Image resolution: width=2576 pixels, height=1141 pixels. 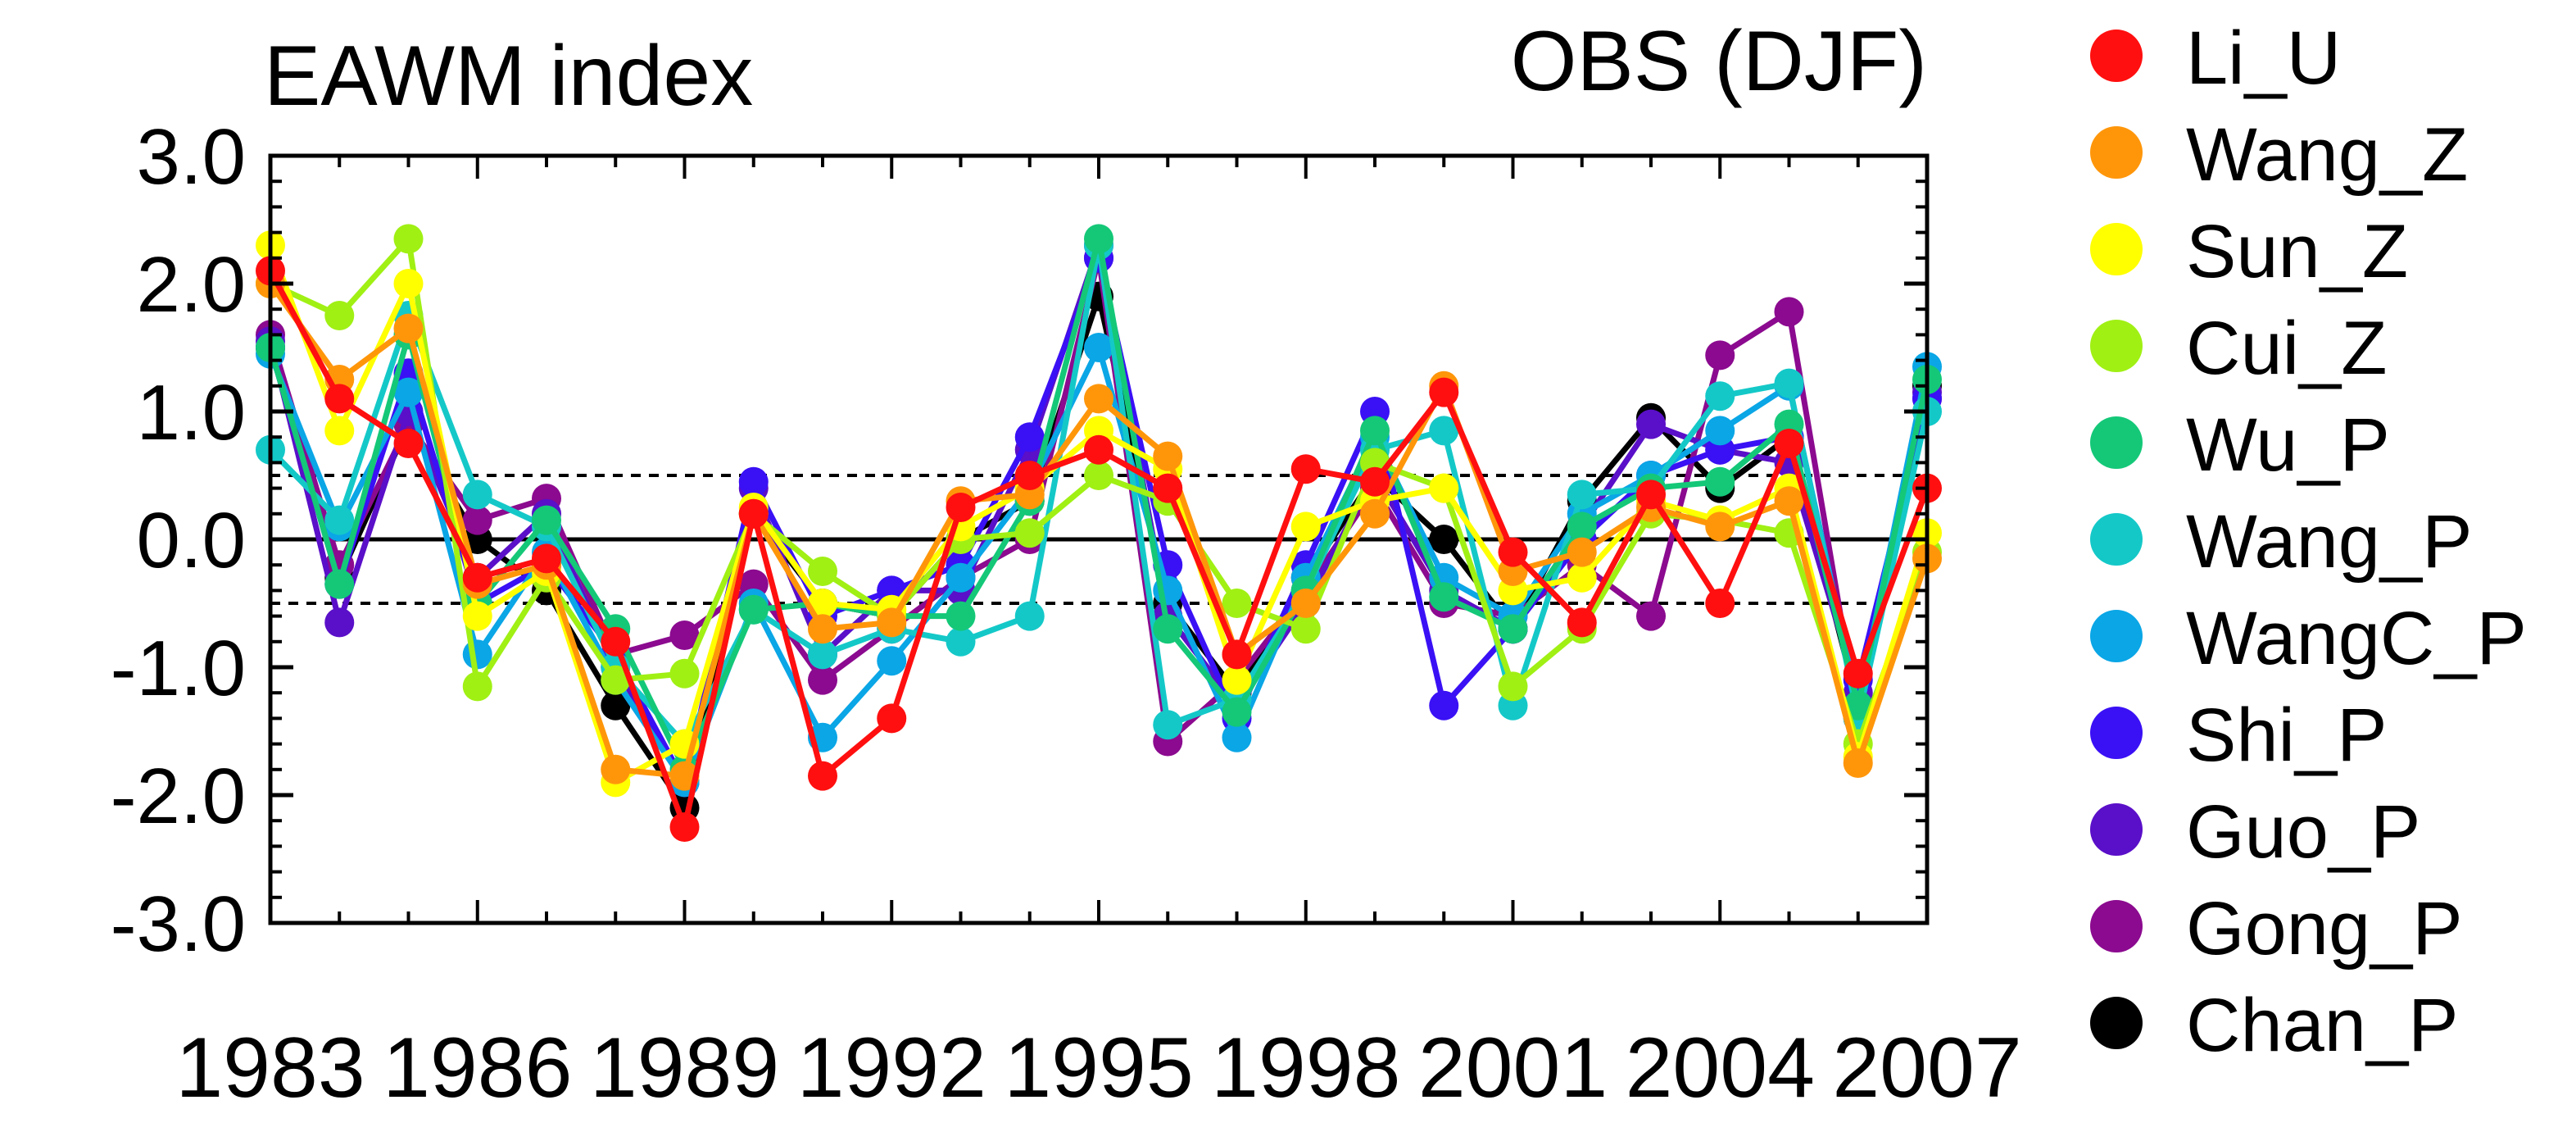 I want to click on legend-item: Li_U, so click(x=2215, y=58).